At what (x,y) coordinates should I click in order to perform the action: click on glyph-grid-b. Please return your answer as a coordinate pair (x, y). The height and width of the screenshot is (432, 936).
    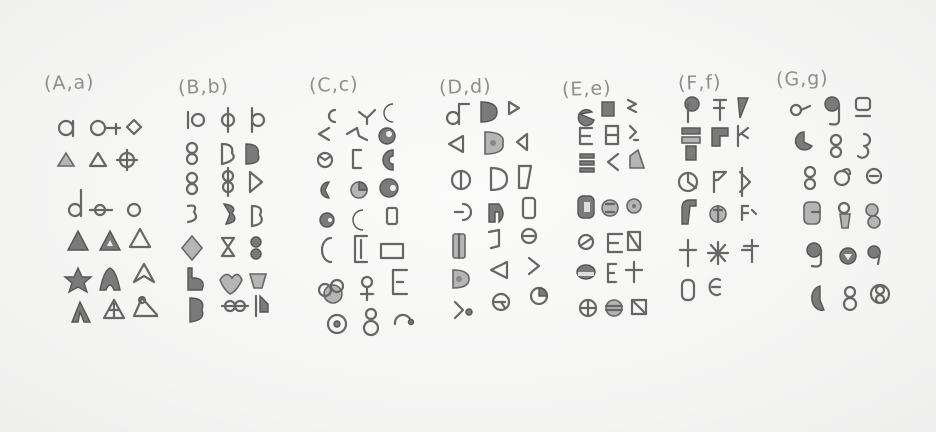
    Looking at the image, I should click on (224, 214).